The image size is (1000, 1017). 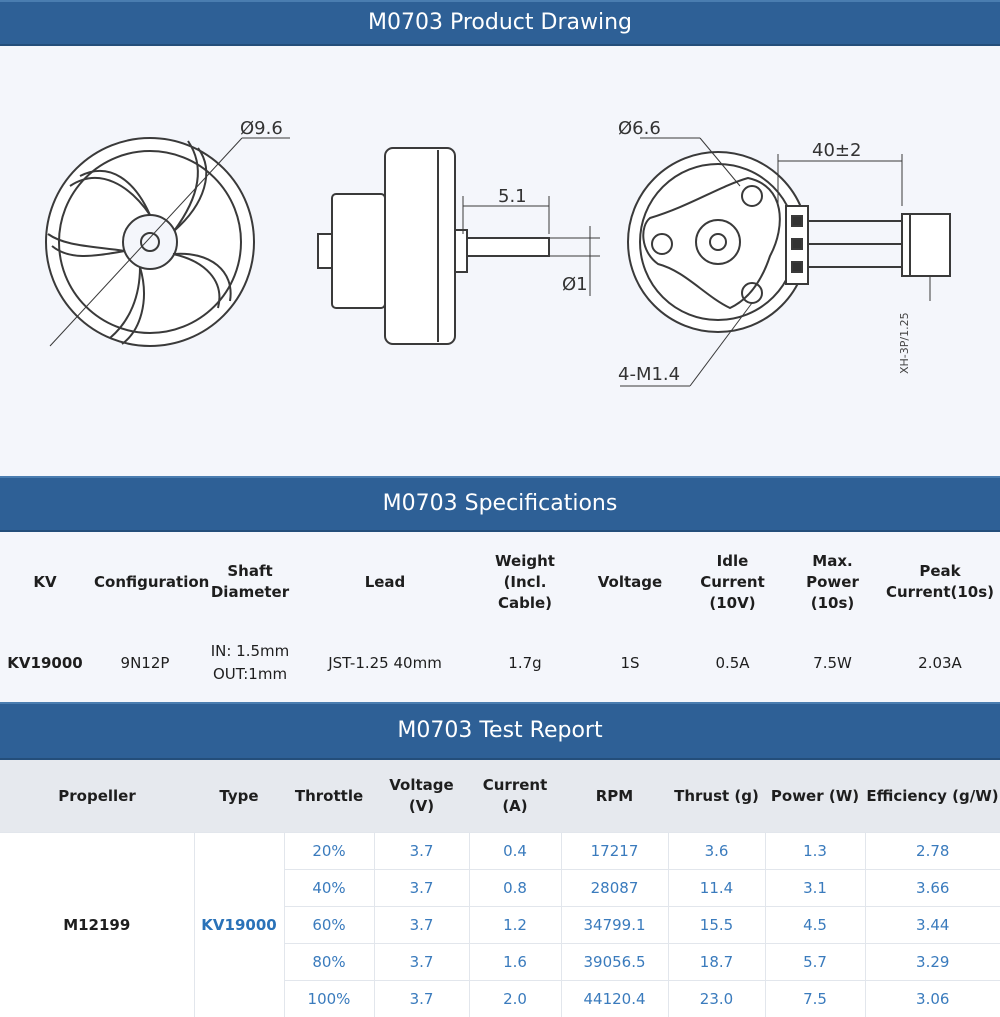 What do you see at coordinates (500, 731) in the screenshot?
I see `test-section-title: M0703 Test Report` at bounding box center [500, 731].